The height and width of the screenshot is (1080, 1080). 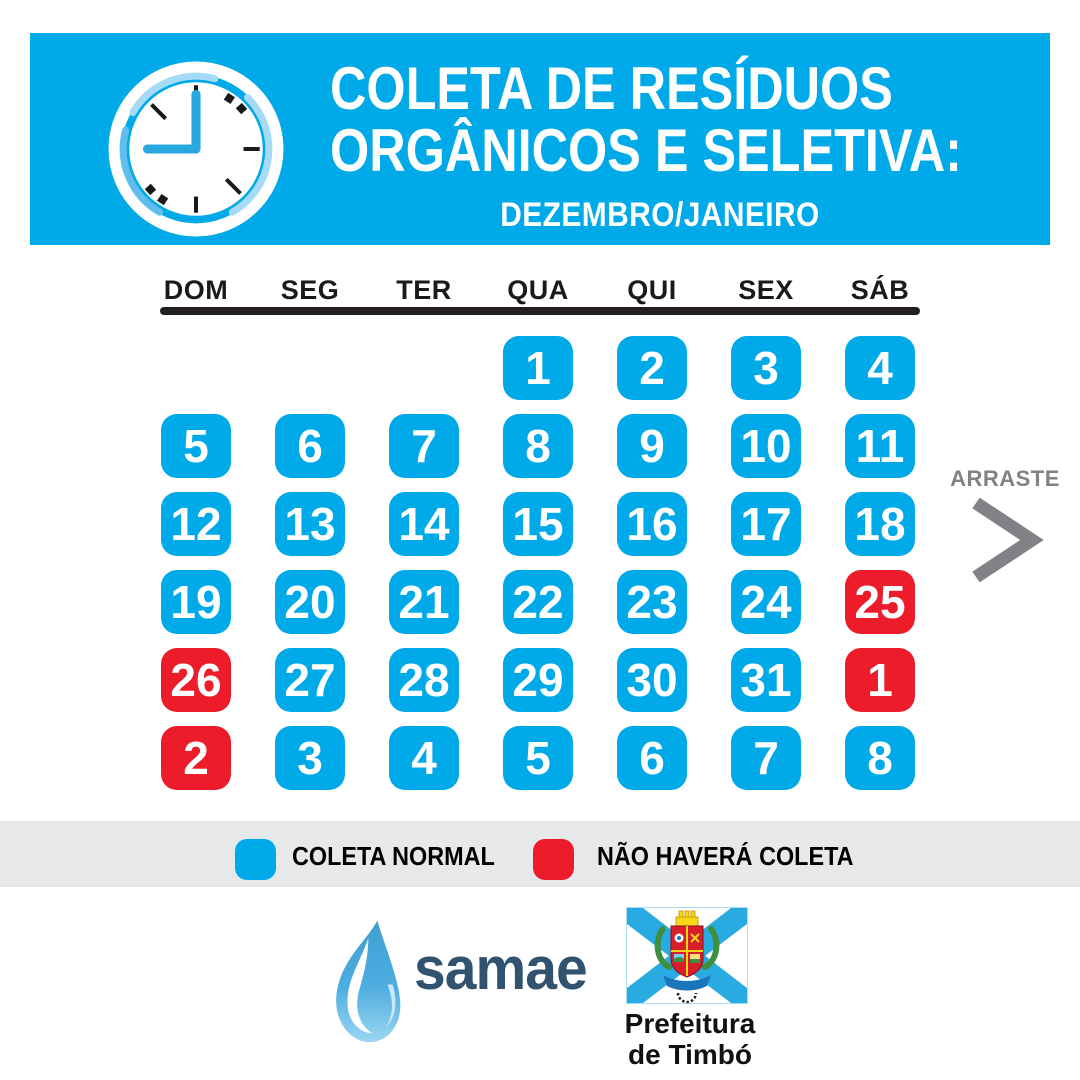 What do you see at coordinates (880, 446) in the screenshot?
I see `calendar-day-cell: 11` at bounding box center [880, 446].